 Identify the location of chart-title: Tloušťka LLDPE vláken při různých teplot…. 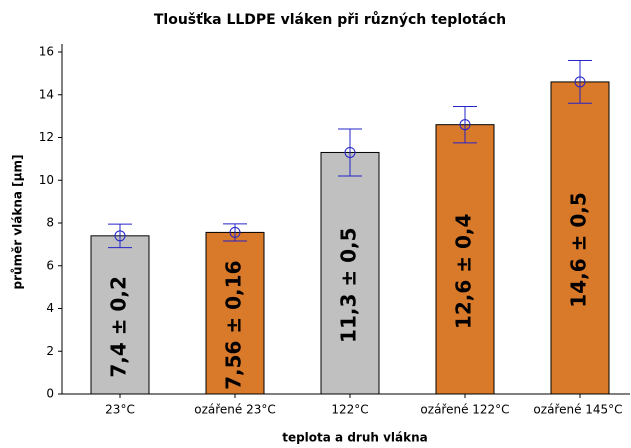
(330, 19).